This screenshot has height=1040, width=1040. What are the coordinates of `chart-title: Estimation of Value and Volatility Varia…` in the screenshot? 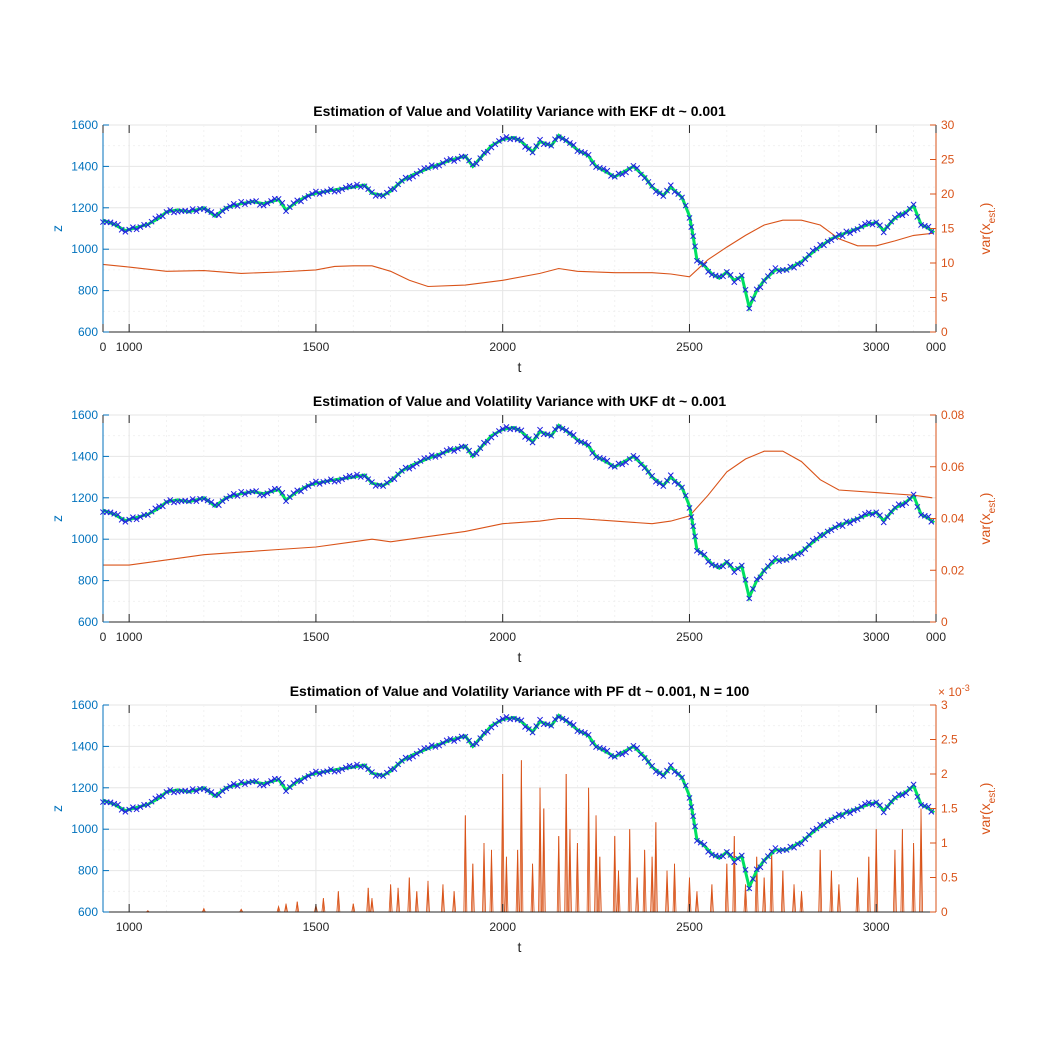 It's located at (519, 401).